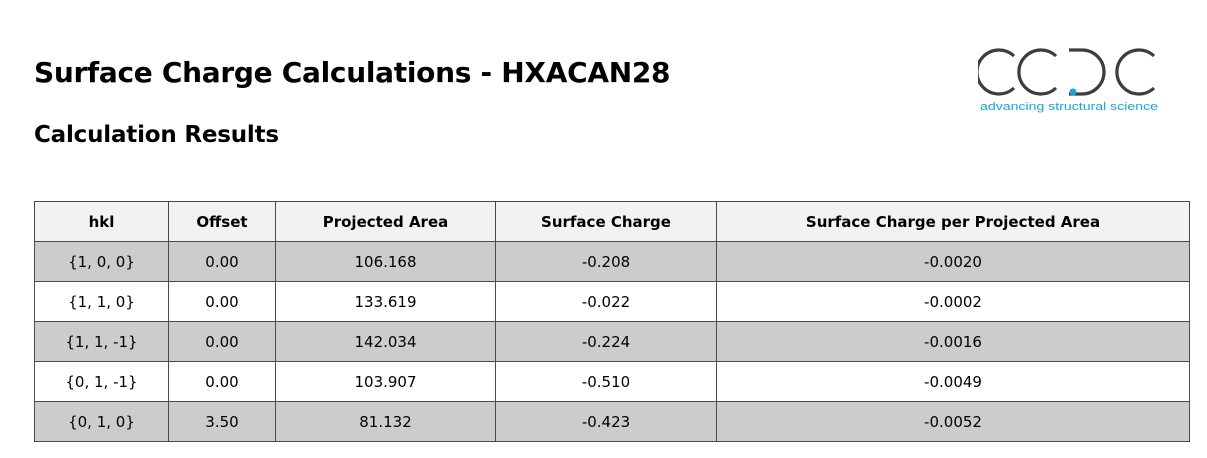 The width and height of the screenshot is (1207, 458). What do you see at coordinates (953, 381) in the screenshot?
I see `cell-surface-charge-per-area: -0.0049` at bounding box center [953, 381].